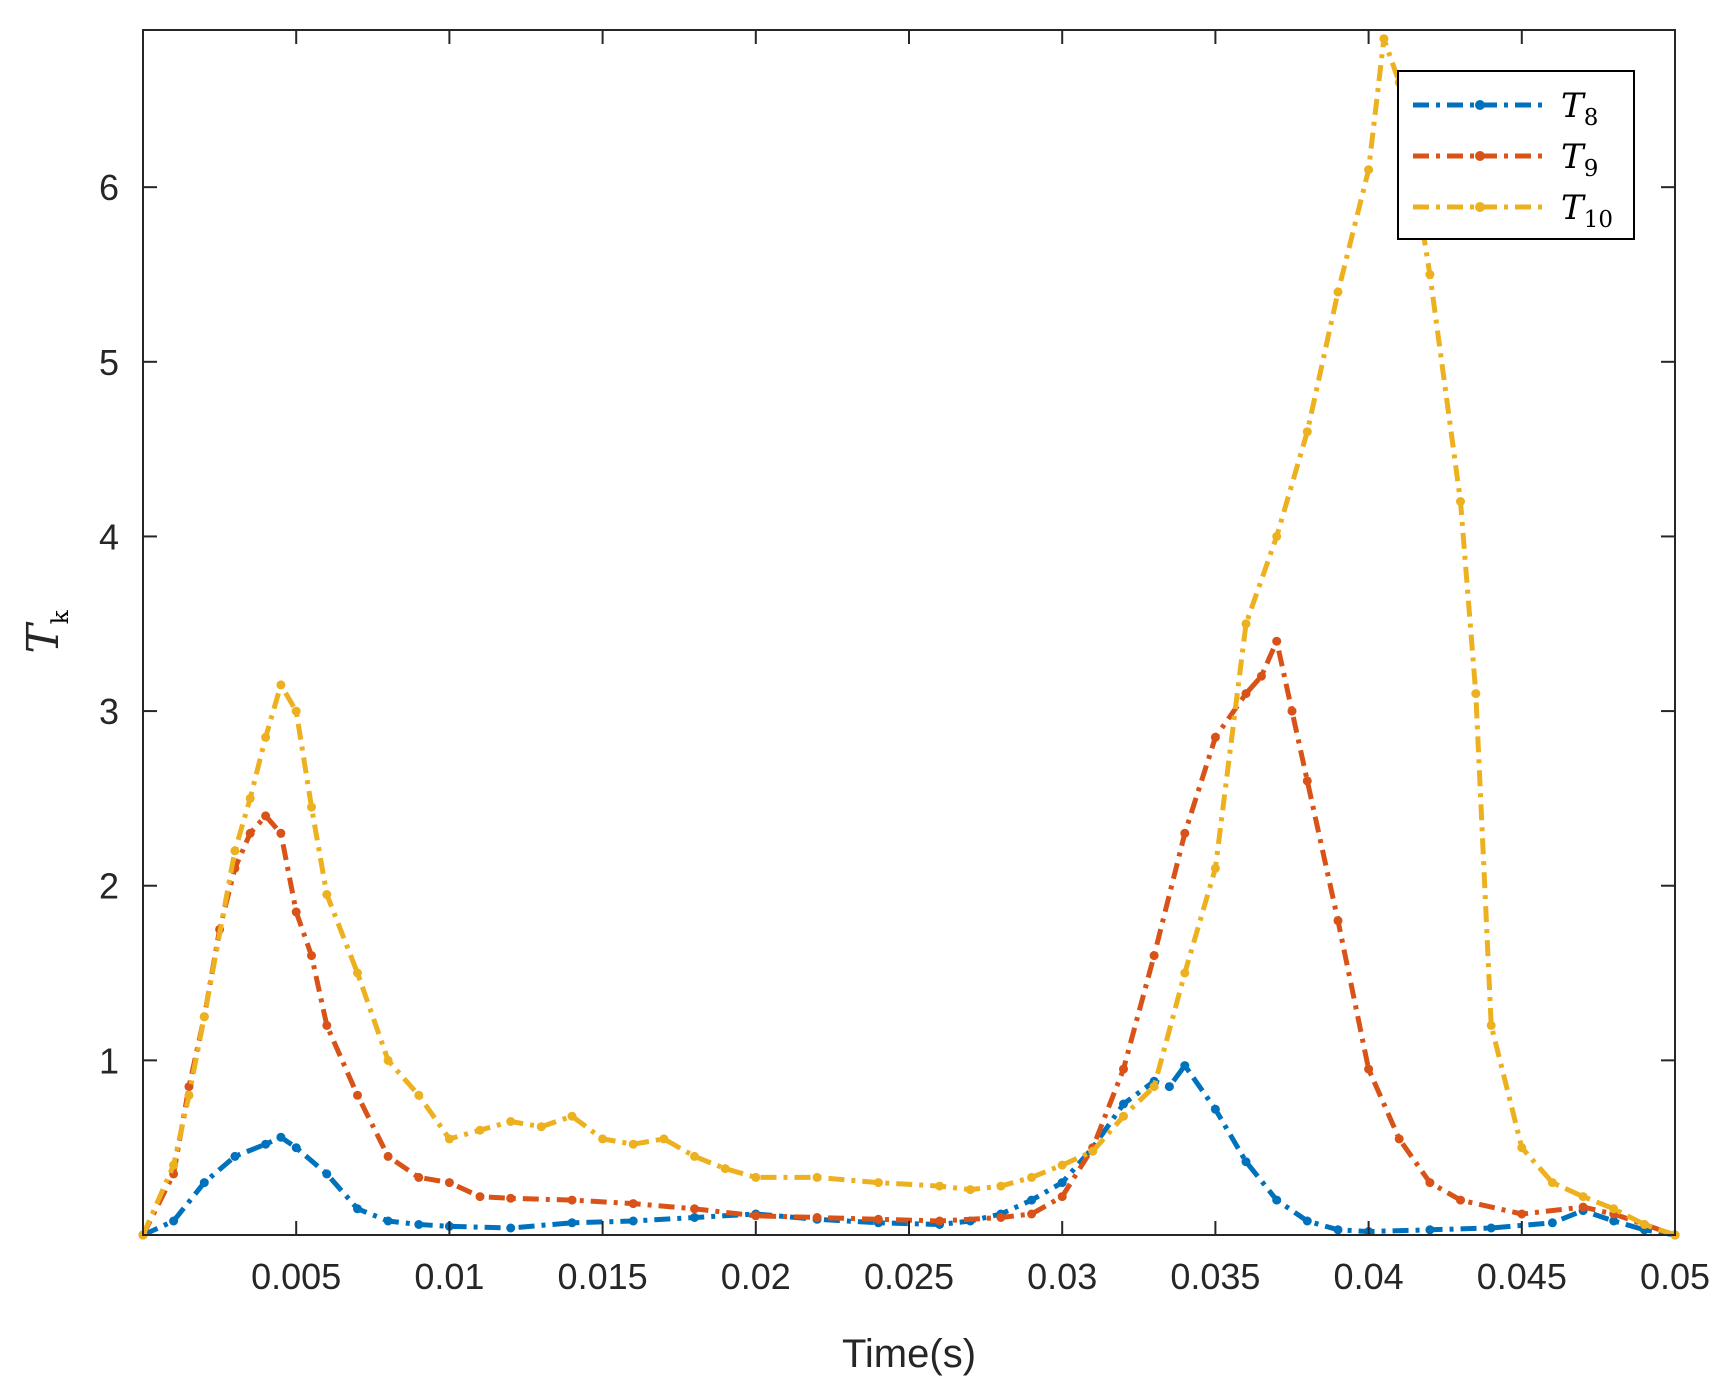 The width and height of the screenshot is (1735, 1400). I want to click on x-tick-label: 0.04, so click(1369, 1276).